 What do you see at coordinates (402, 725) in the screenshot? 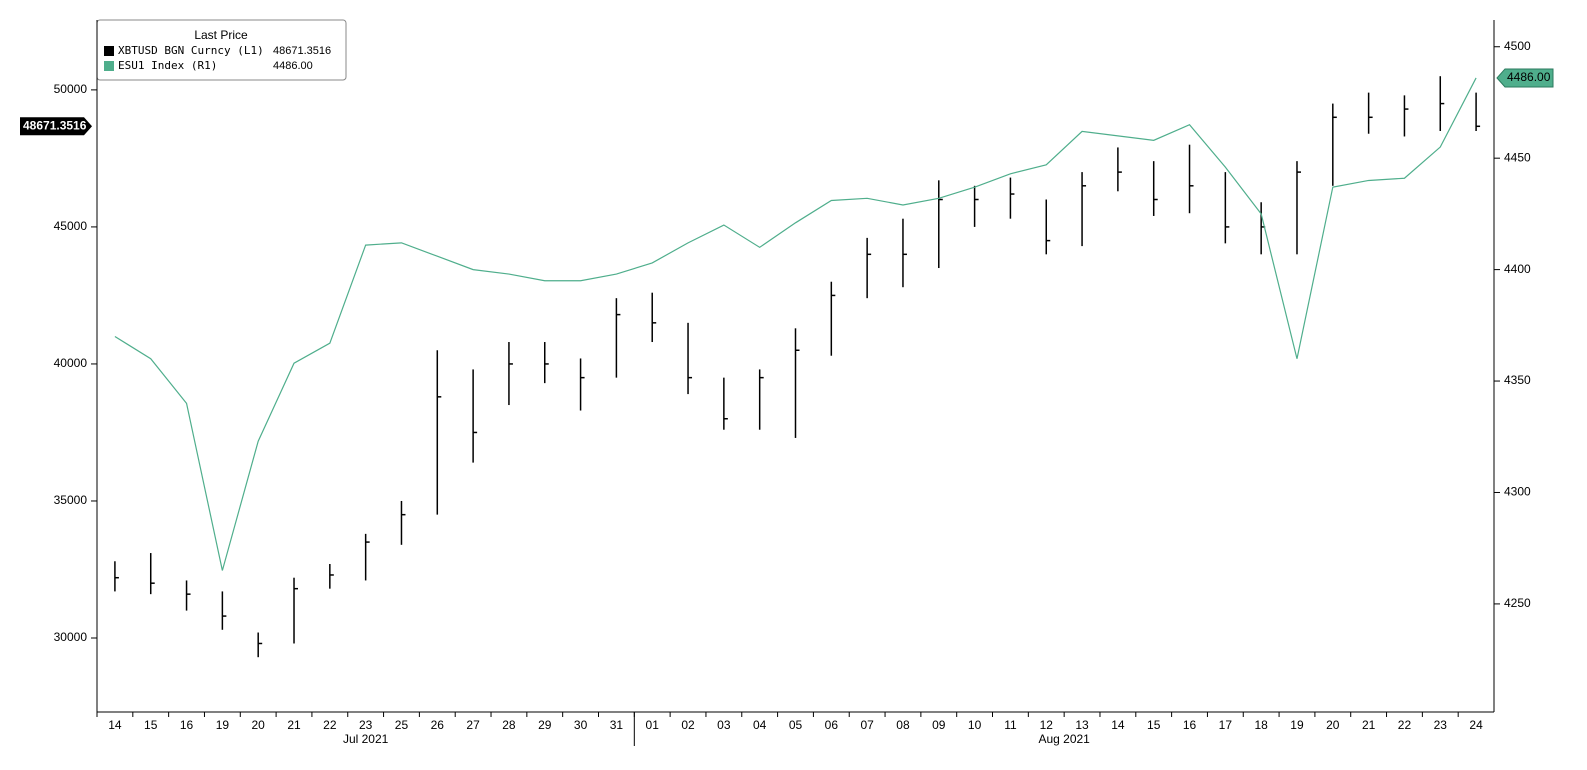
I see `x-tick-label: 25` at bounding box center [402, 725].